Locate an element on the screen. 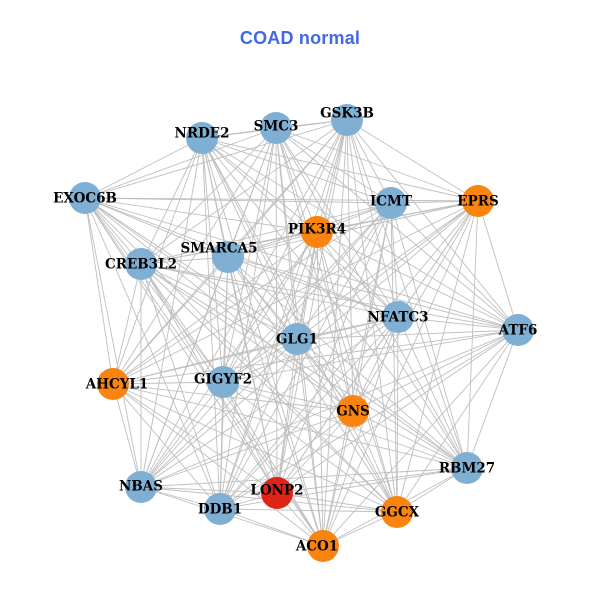 Image resolution: width=600 pixels, height=600 pixels. edge-LONP2-GGCX is located at coordinates (337, 502).